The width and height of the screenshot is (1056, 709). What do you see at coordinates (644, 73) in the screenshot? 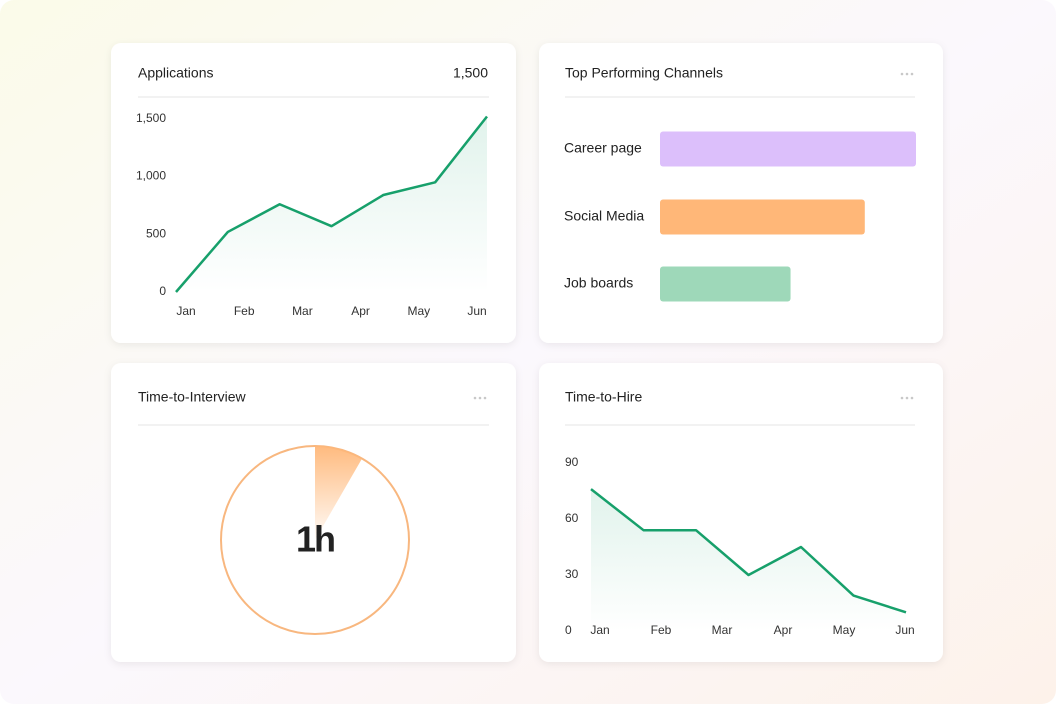
I see `card-title: Top Performing Channels` at bounding box center [644, 73].